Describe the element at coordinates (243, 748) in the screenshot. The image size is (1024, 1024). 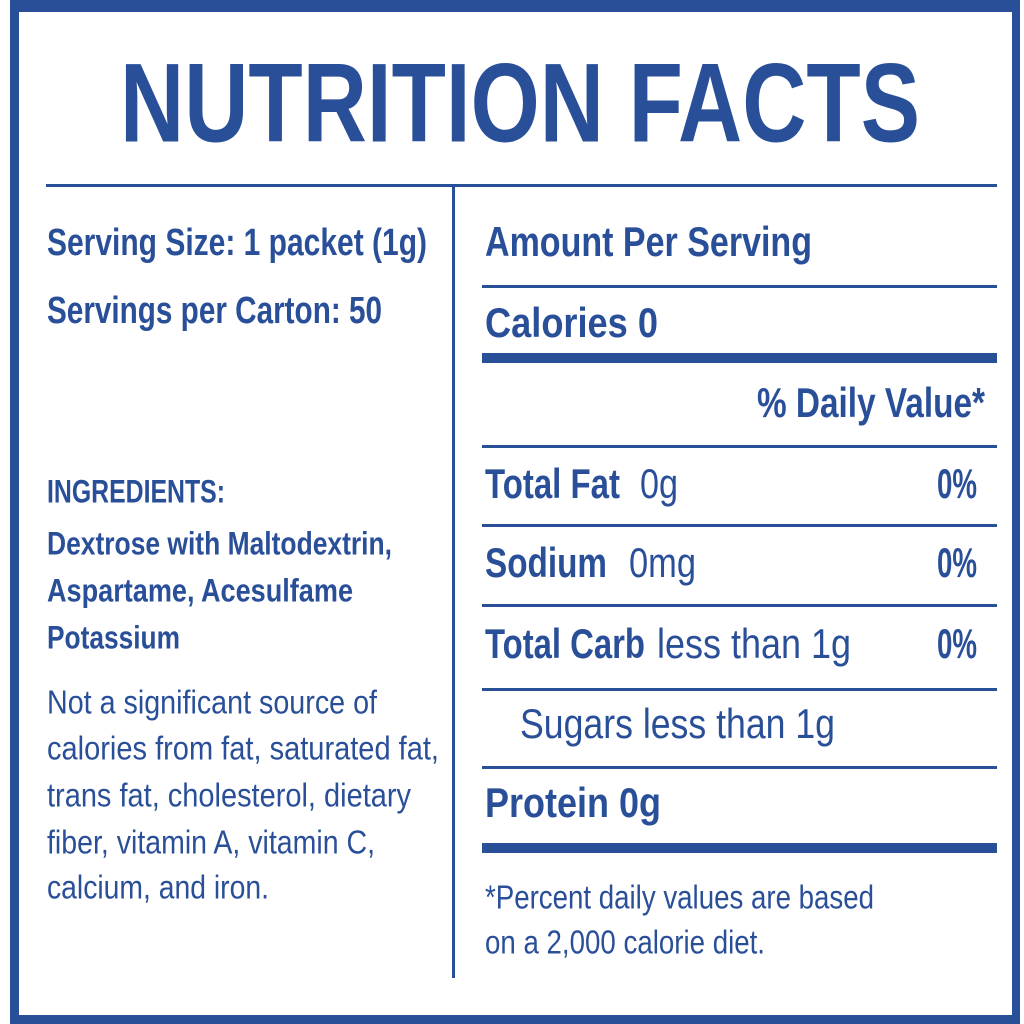
I see `note-line: calories from fat, saturated fat,` at that location.